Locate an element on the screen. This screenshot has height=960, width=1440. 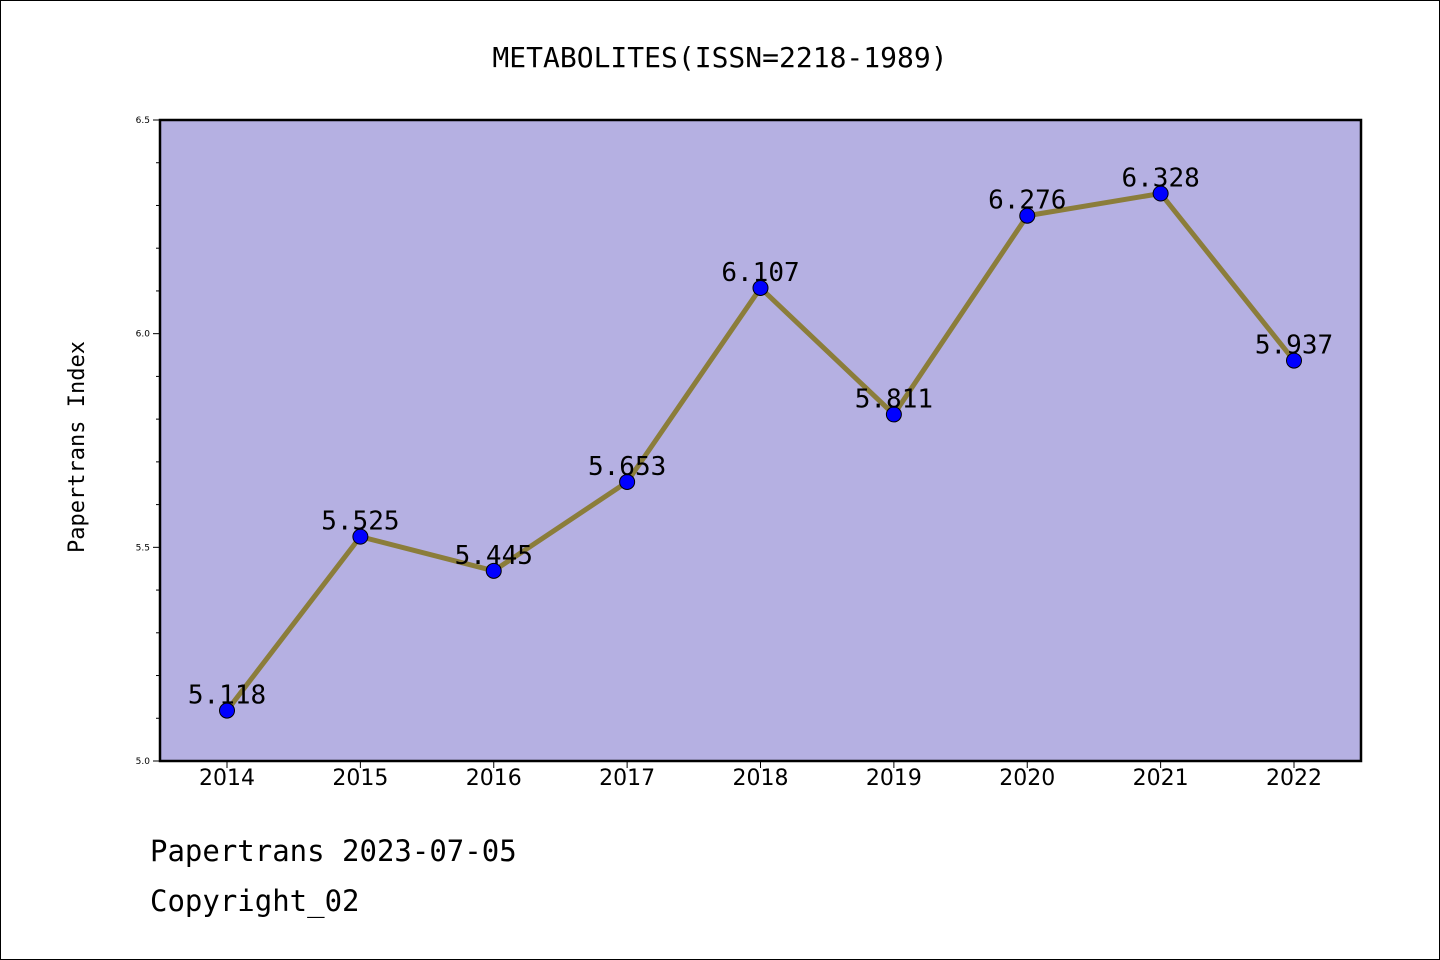
x-tick-label: 2021 is located at coordinates (1161, 778).